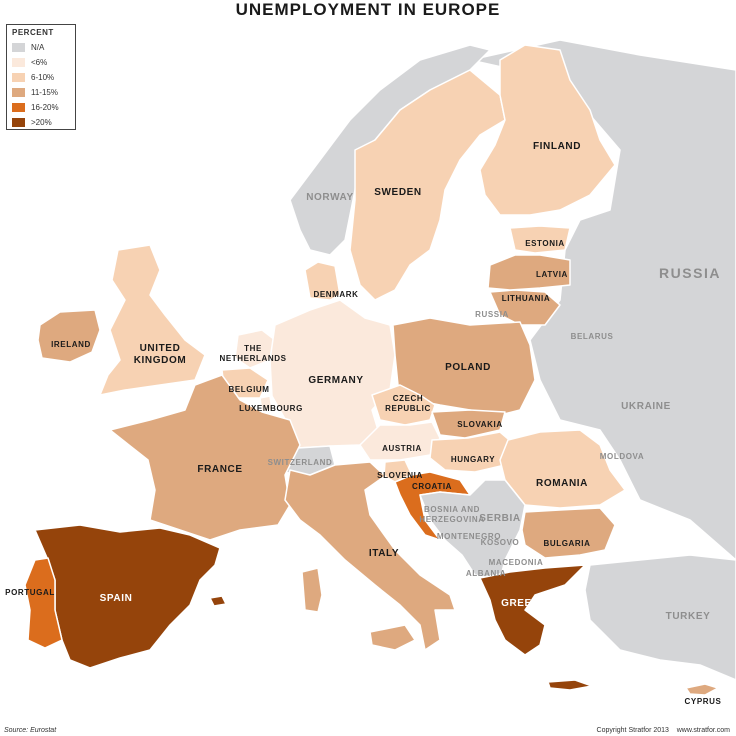 Image resolution: width=736 pixels, height=736 pixels. What do you see at coordinates (38, 47) in the screenshot?
I see `legend-label: N/A` at bounding box center [38, 47].